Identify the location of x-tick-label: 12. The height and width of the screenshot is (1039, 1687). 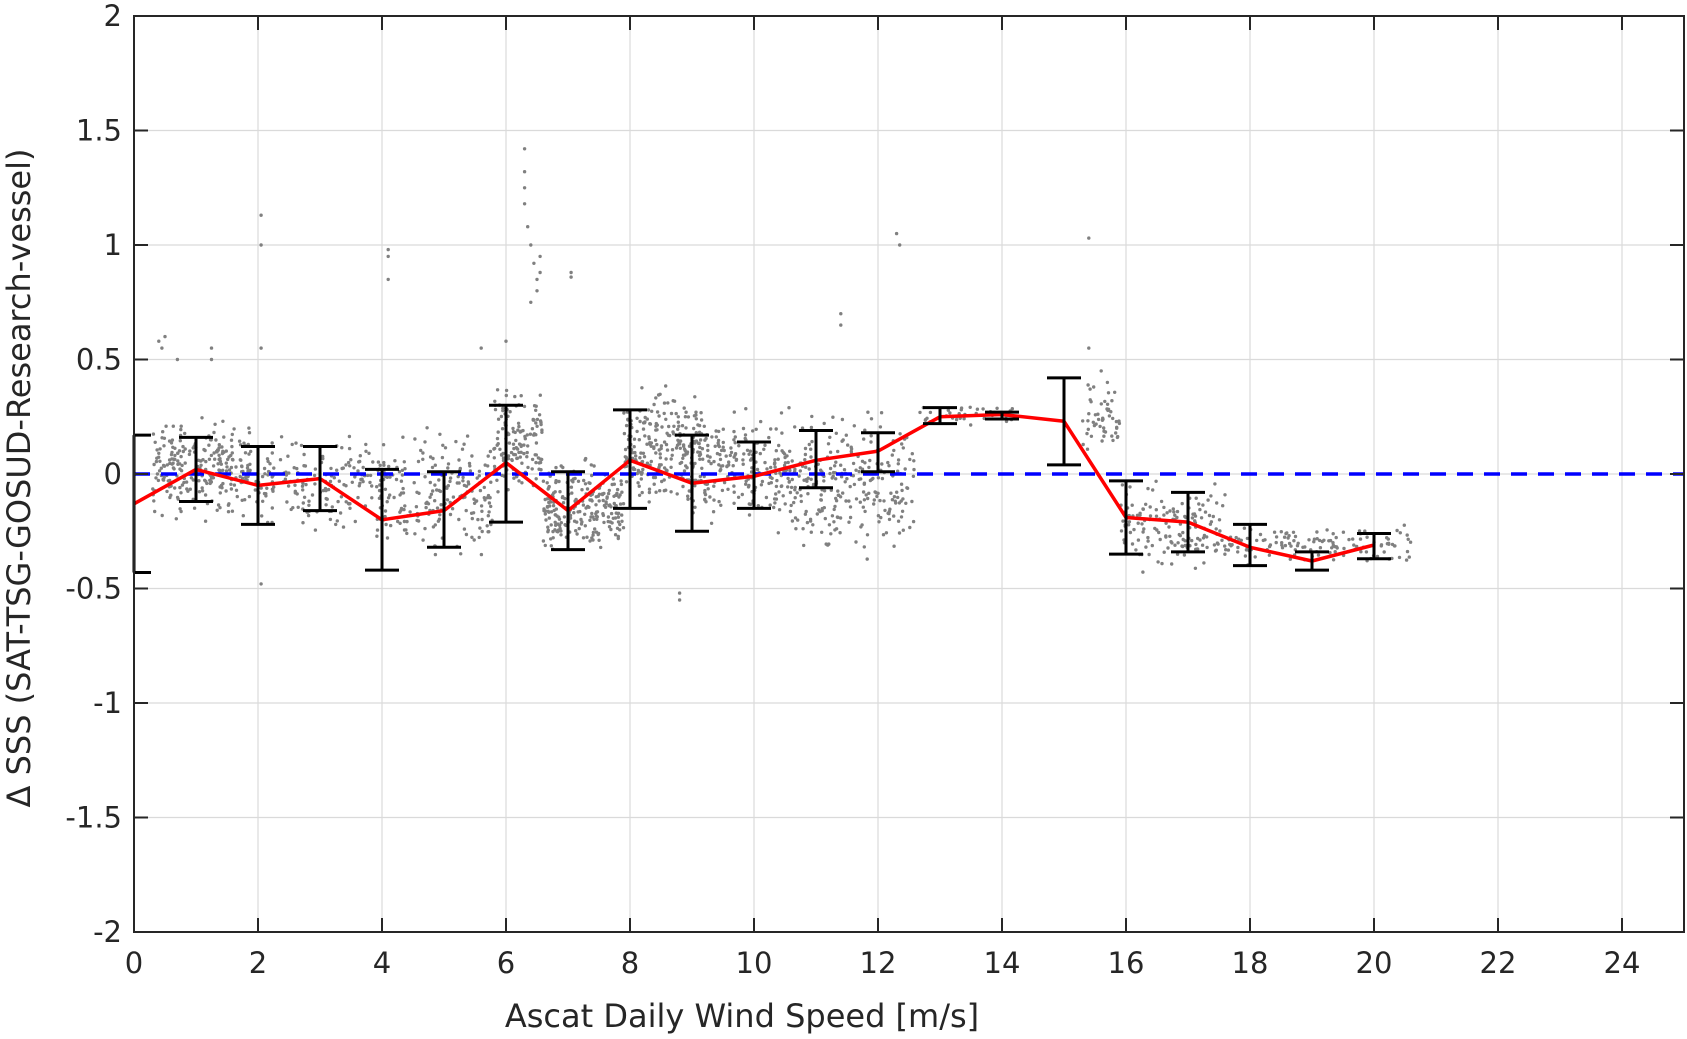
(878, 963).